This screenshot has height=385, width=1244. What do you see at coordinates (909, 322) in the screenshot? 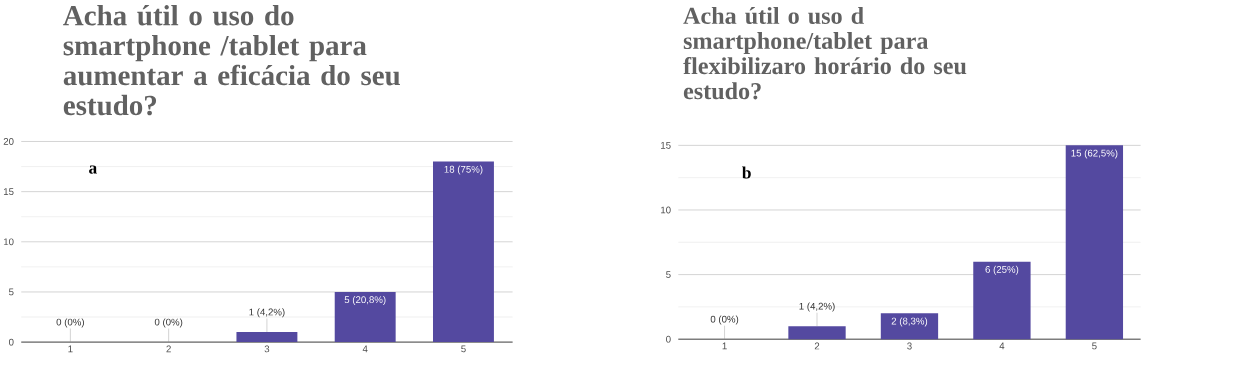
I see `data-label: 2 (8,3%)` at bounding box center [909, 322].